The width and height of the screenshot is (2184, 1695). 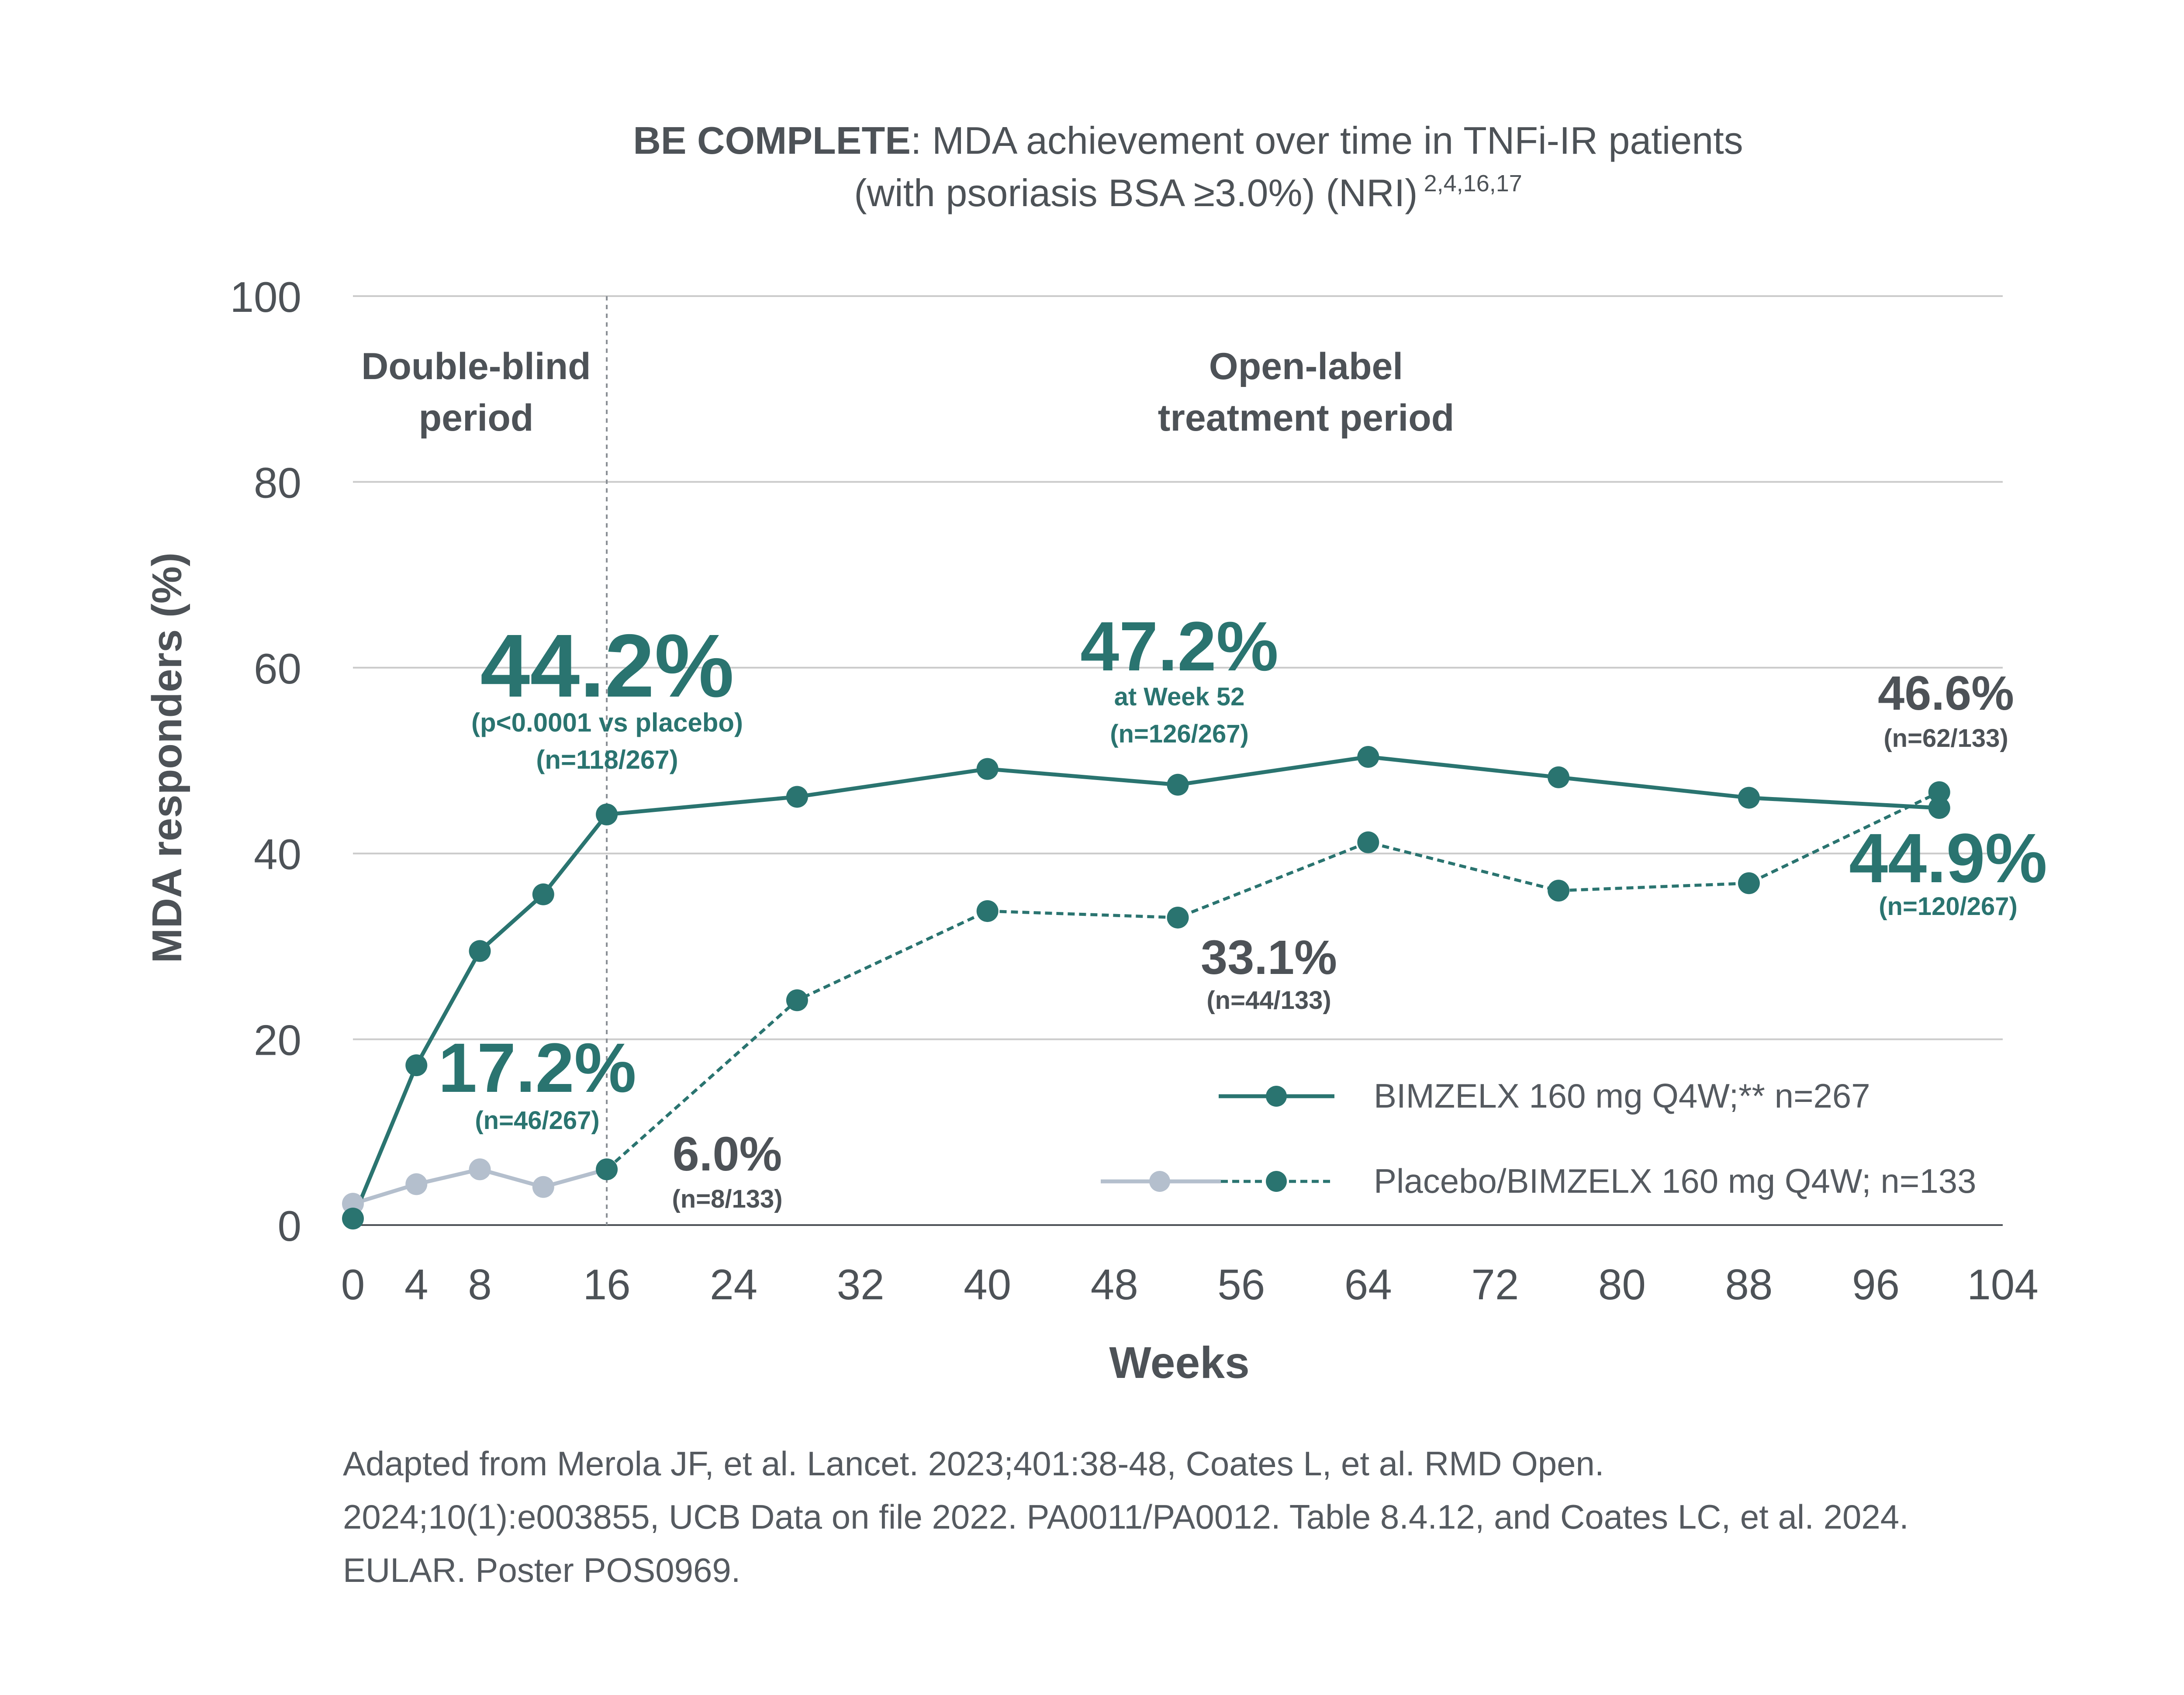 I want to click on annotation-47-2-note: at Week 52, so click(x=1179, y=697).